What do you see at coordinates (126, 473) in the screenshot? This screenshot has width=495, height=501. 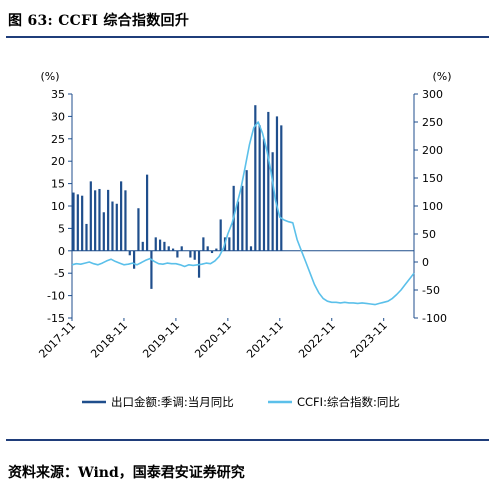 I see `source-note: 资料来源：Wind，国泰君安证券研究` at bounding box center [126, 473].